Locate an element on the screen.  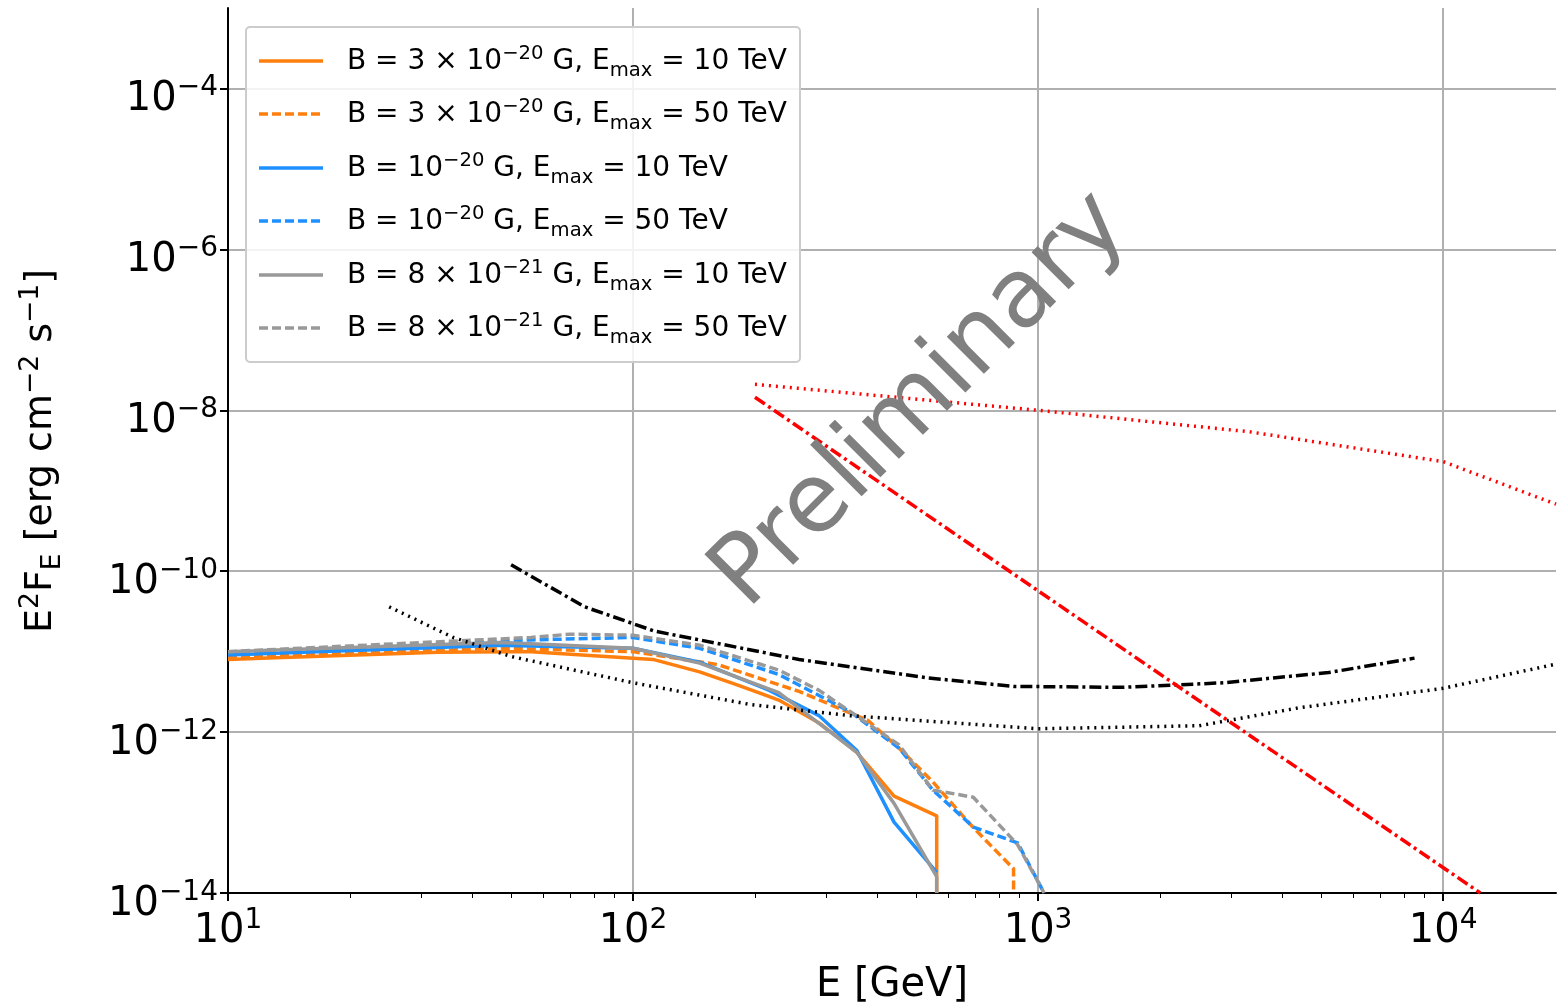
y-tick-label: 10$^{−4}$ is located at coordinates (171, 94).